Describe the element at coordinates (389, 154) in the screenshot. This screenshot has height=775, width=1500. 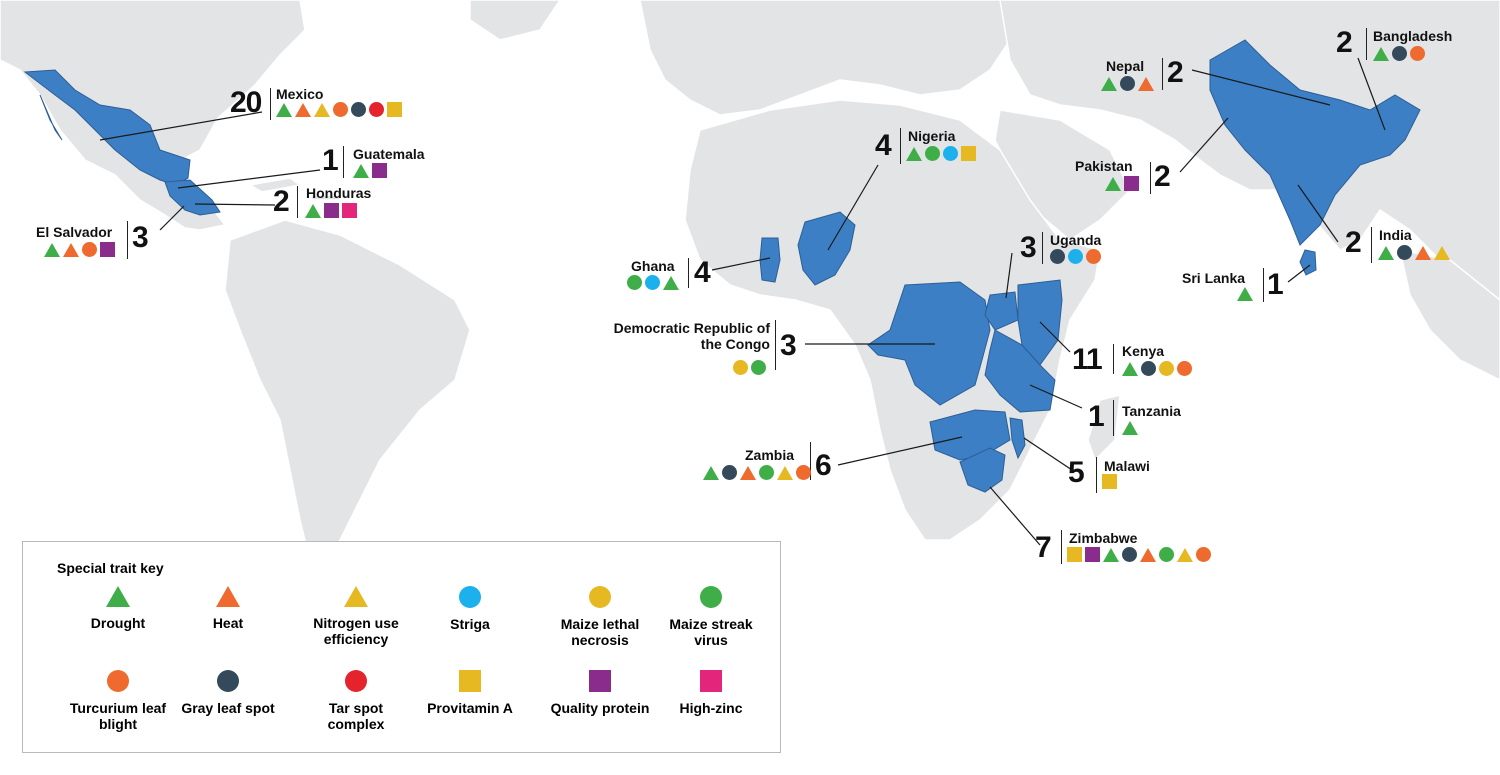
I see `guatemala-name: Guatemala` at that location.